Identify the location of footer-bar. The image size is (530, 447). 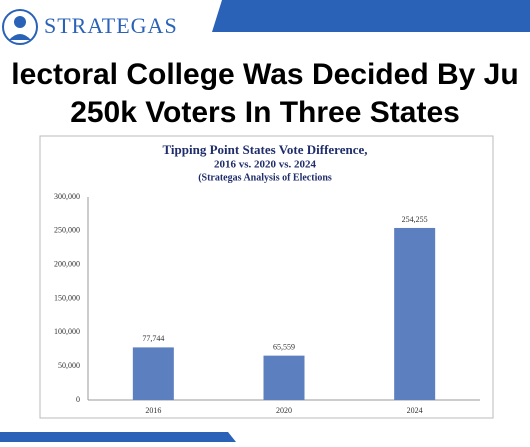
(118, 437).